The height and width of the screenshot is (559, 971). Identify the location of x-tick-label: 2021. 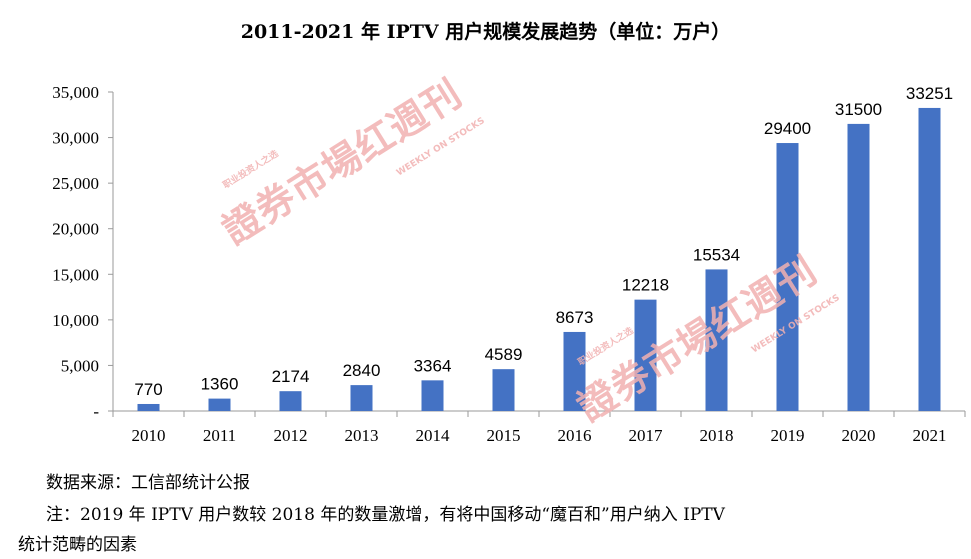
(930, 435).